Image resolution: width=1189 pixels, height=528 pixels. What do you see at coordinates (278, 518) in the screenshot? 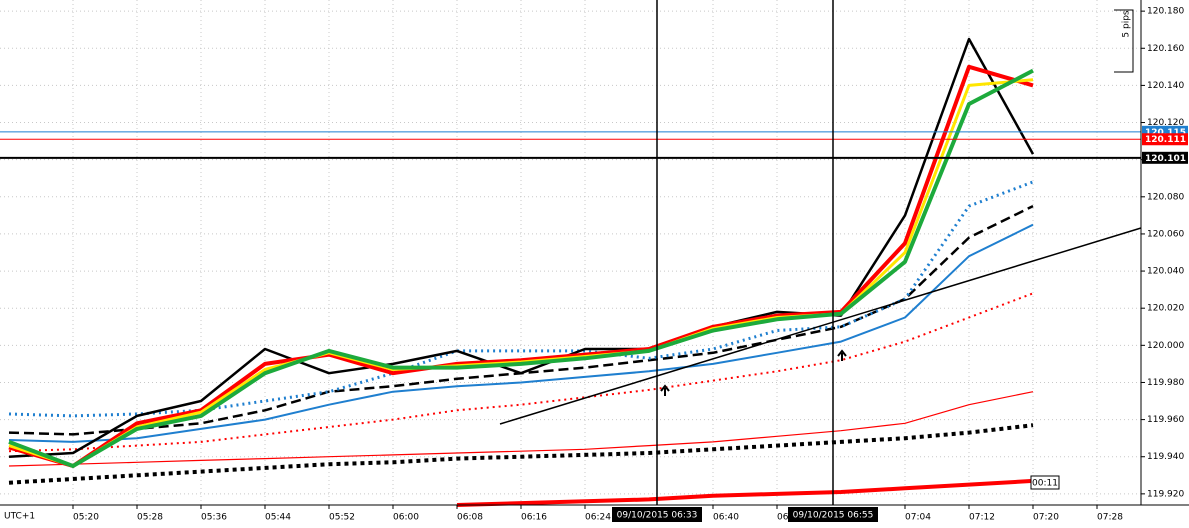
I see `x-tick-label: 05:44` at bounding box center [278, 518].